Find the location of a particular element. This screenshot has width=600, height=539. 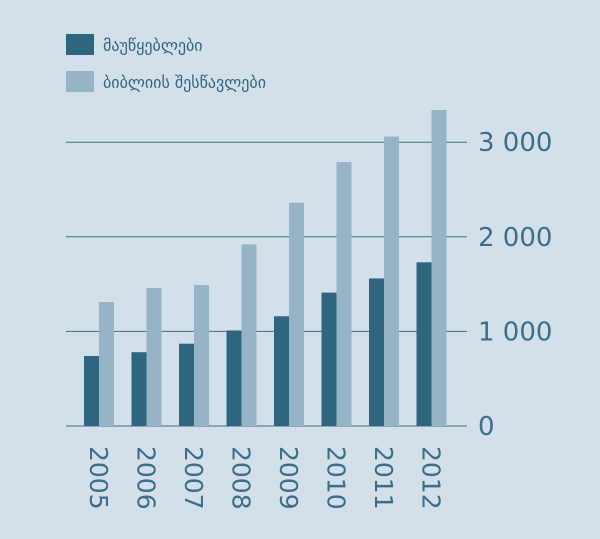

x-tick-label: 2009 is located at coordinates (288, 478).